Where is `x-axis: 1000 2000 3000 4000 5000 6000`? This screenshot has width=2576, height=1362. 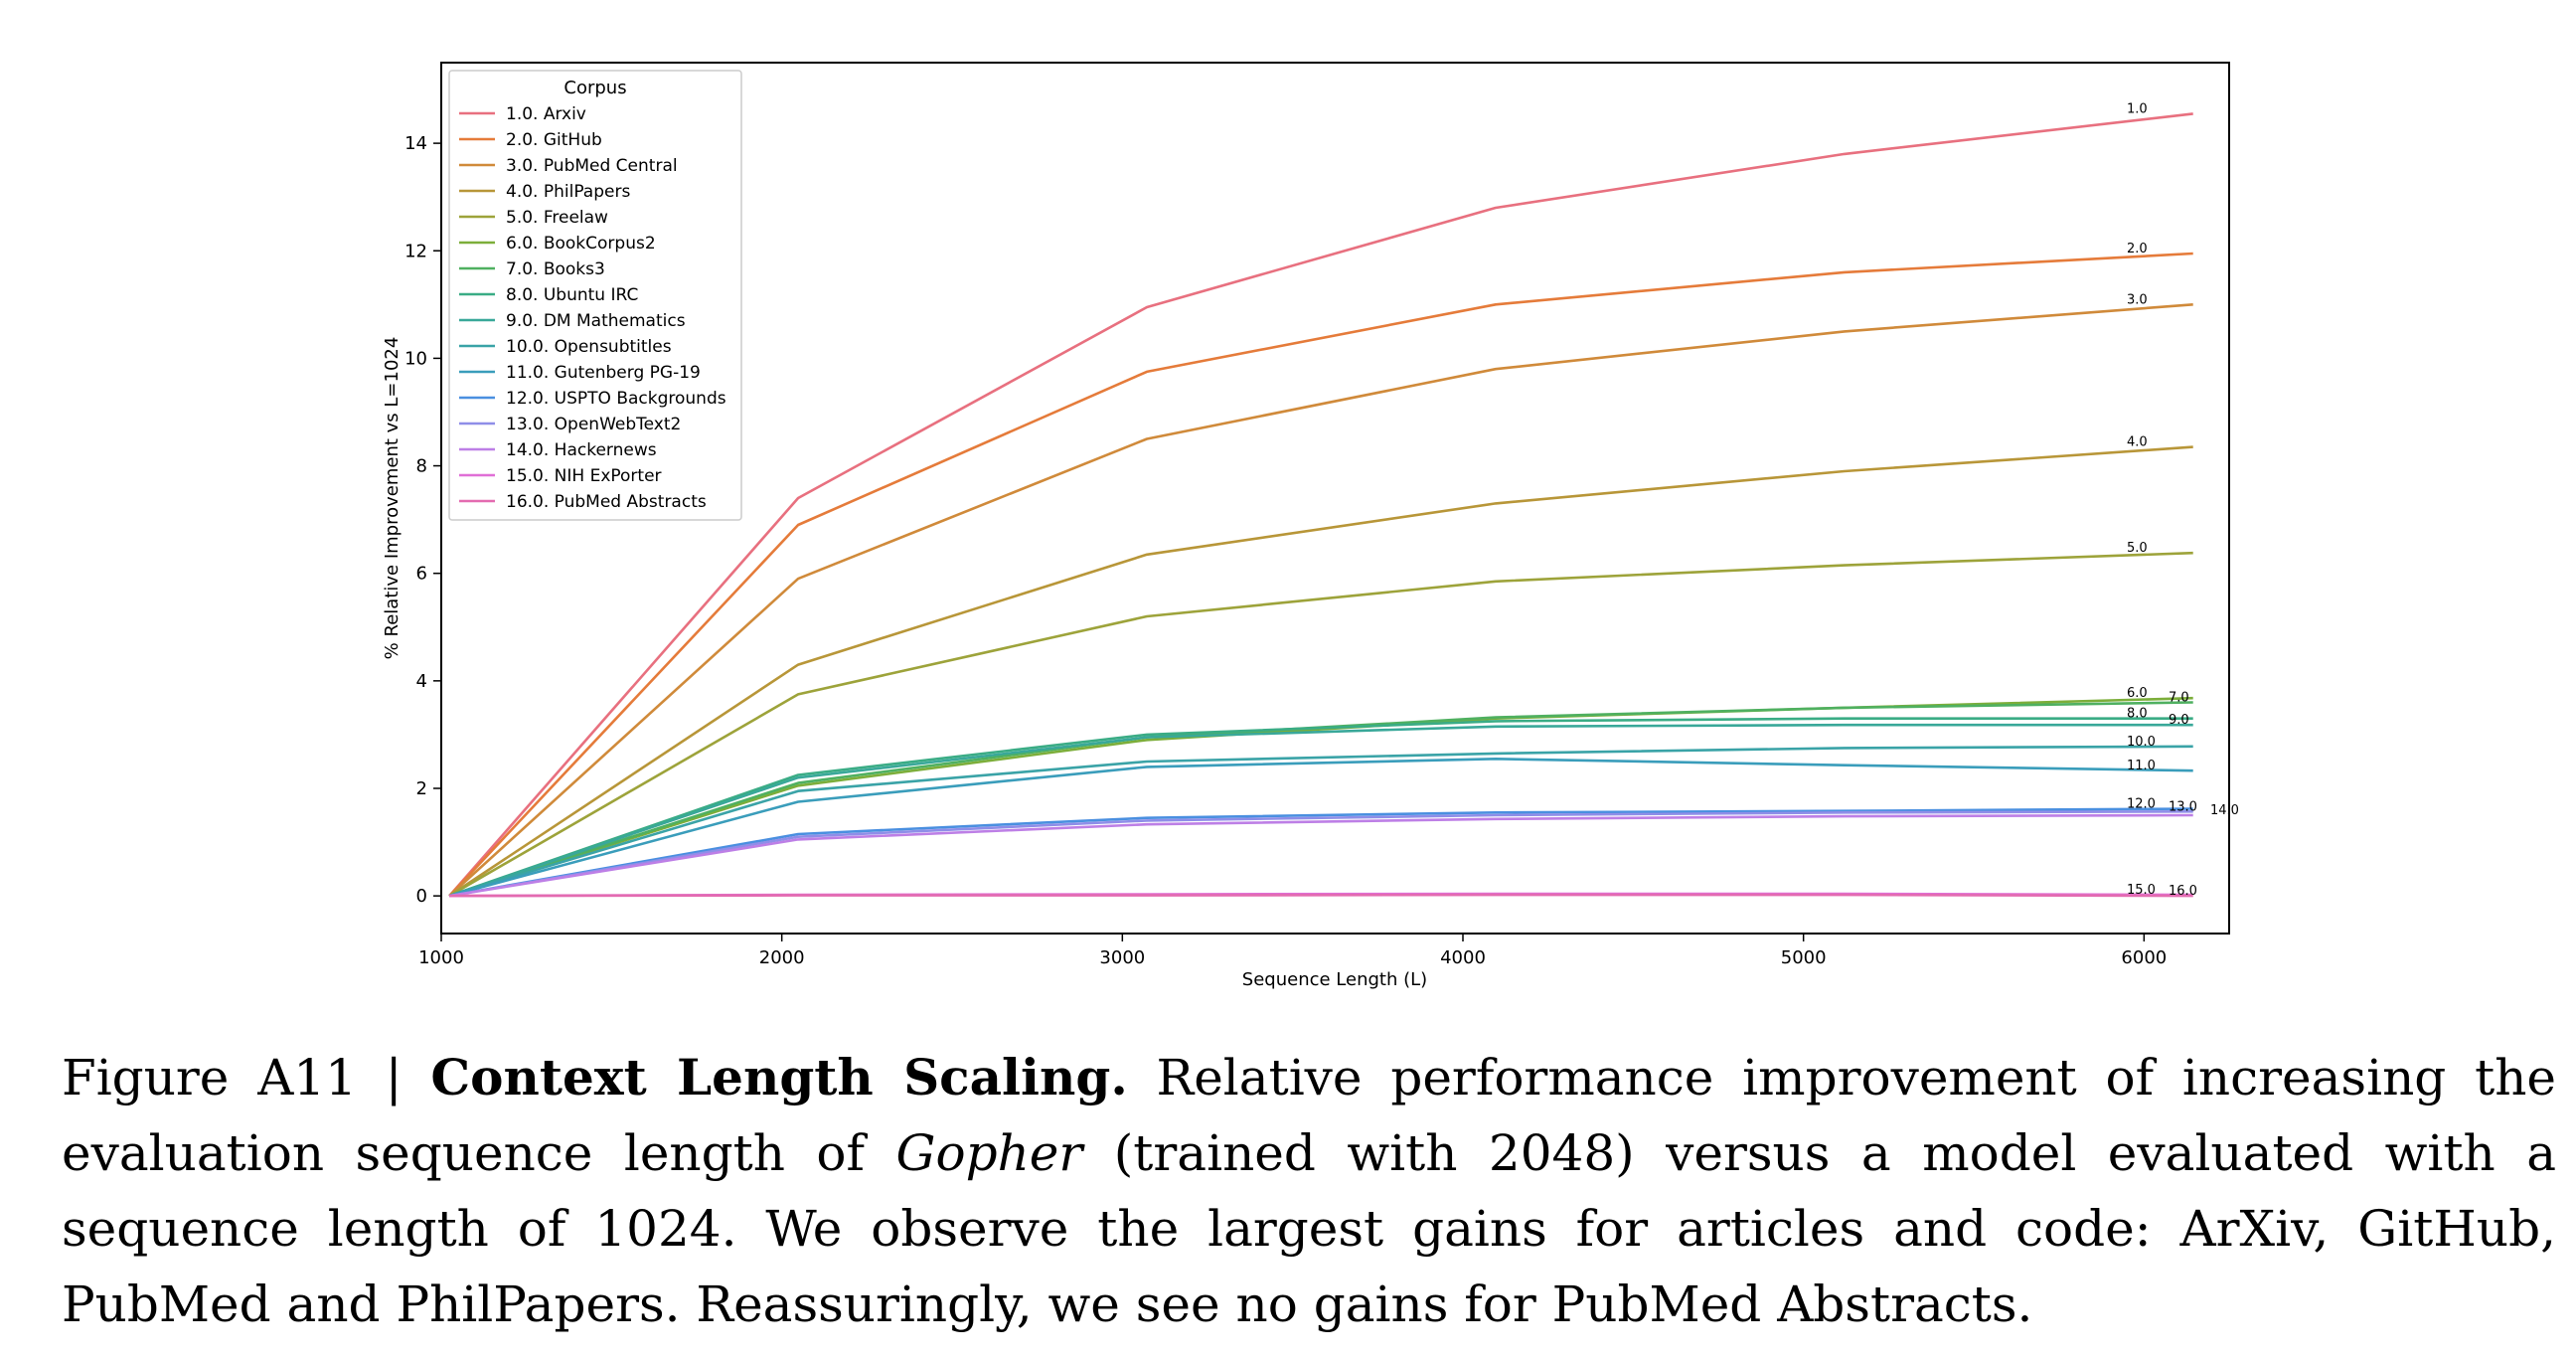
x-axis: 1000 2000 3000 4000 5000 6000 is located at coordinates (1292, 951).